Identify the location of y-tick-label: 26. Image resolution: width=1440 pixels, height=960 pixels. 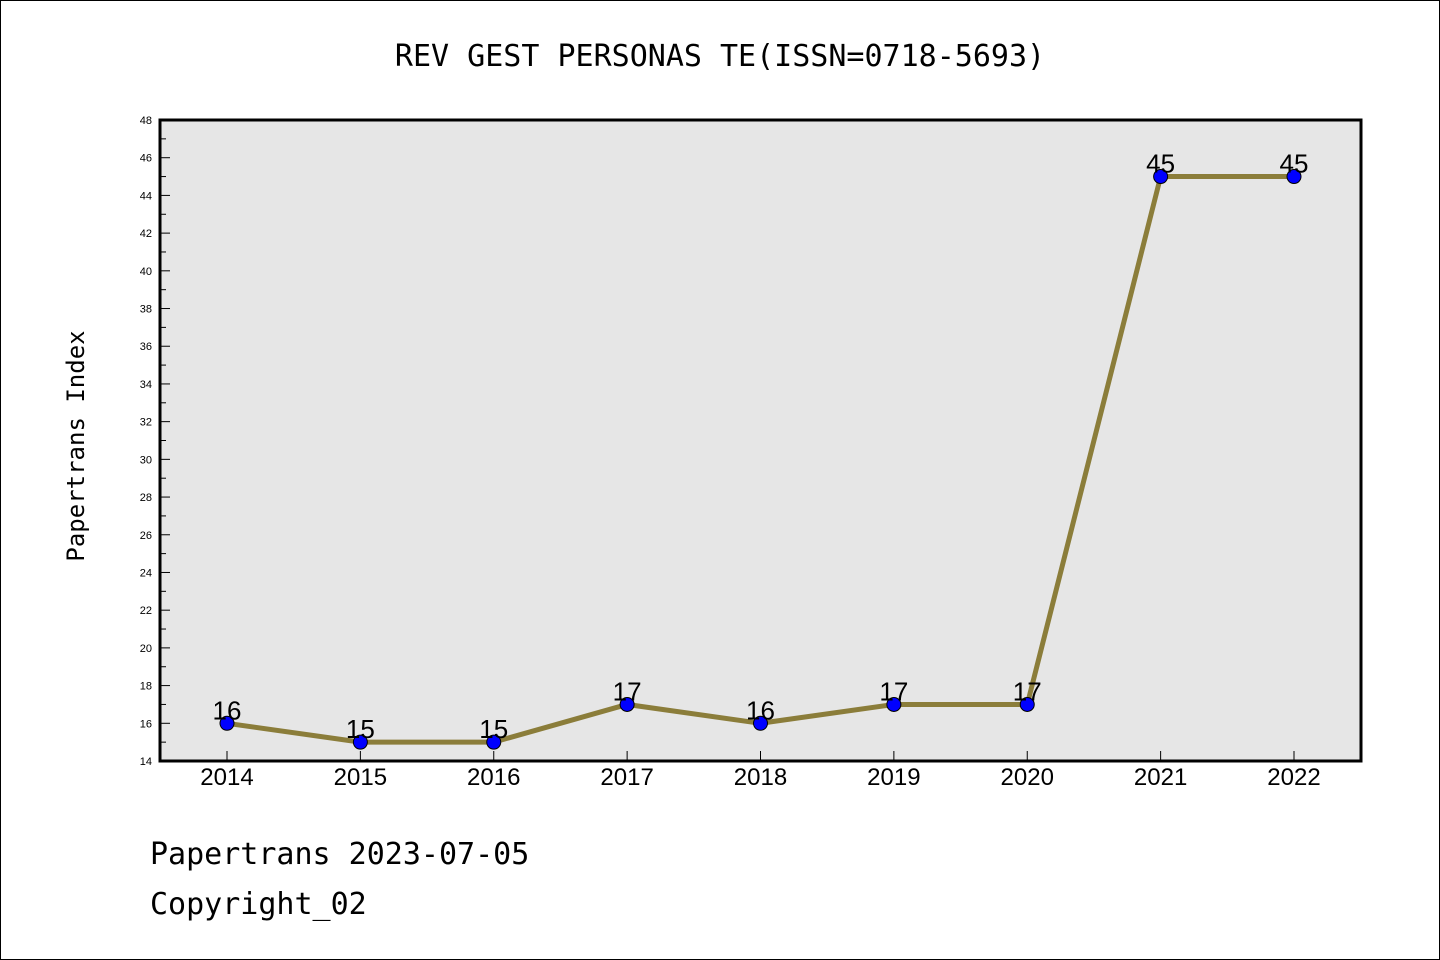
(146, 536).